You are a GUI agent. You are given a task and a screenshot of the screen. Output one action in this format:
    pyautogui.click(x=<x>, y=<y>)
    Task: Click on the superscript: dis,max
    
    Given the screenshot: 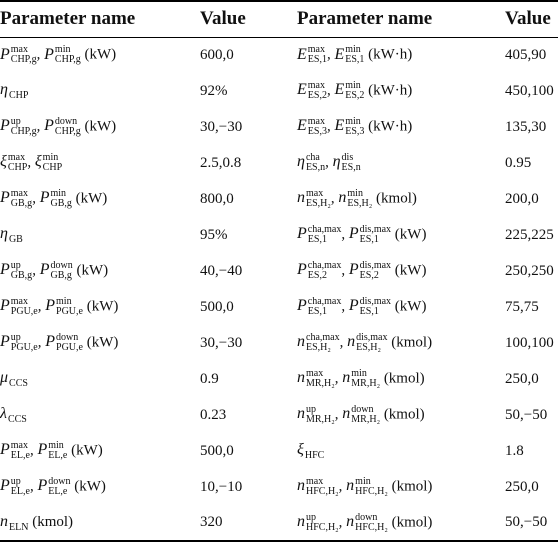 What is the action you would take?
    pyautogui.click(x=372, y=337)
    